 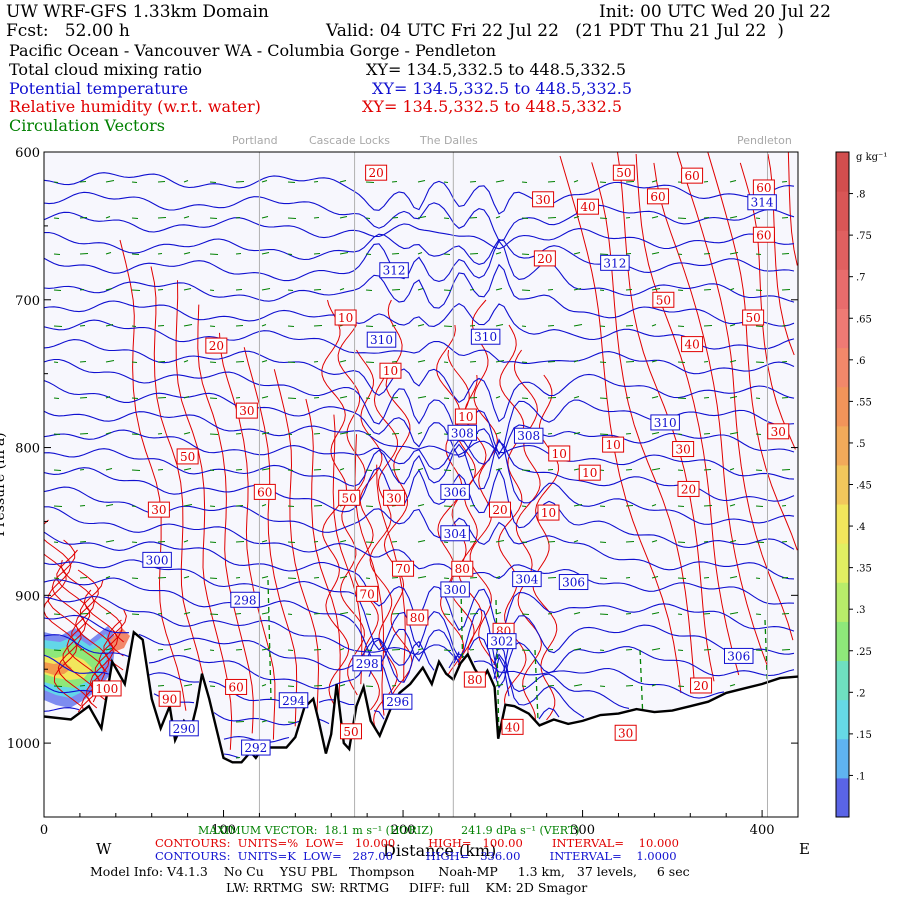 What do you see at coordinates (157, 560) in the screenshot?
I see `theta-contour-label-text: 300` at bounding box center [157, 560].